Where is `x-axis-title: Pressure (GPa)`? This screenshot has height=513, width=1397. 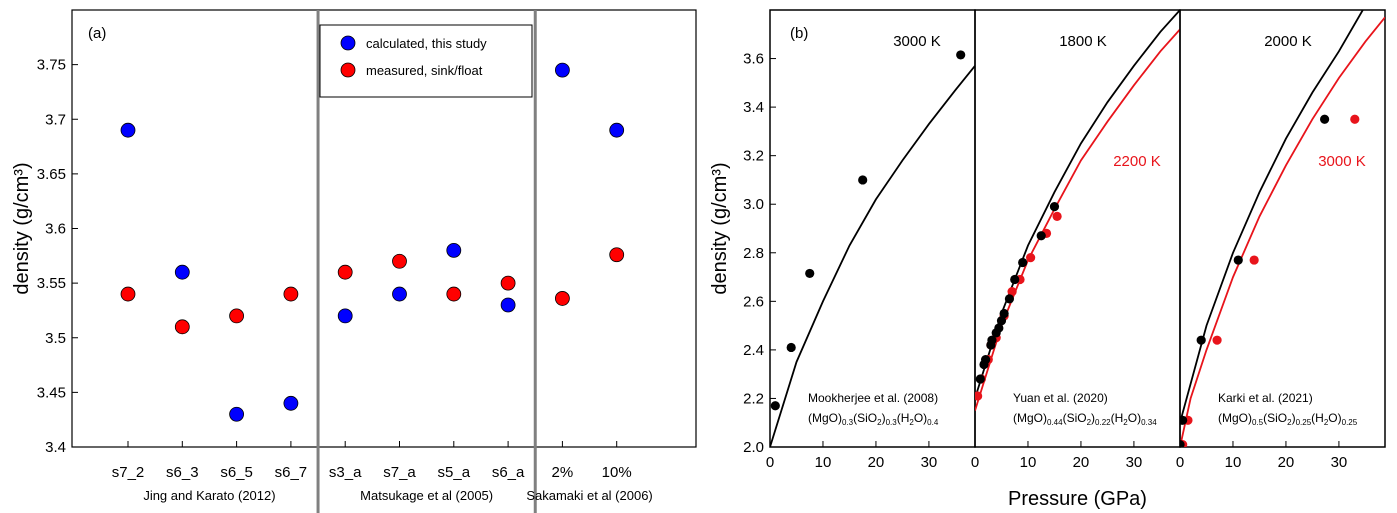 x-axis-title: Pressure (GPa) is located at coordinates (1077, 499).